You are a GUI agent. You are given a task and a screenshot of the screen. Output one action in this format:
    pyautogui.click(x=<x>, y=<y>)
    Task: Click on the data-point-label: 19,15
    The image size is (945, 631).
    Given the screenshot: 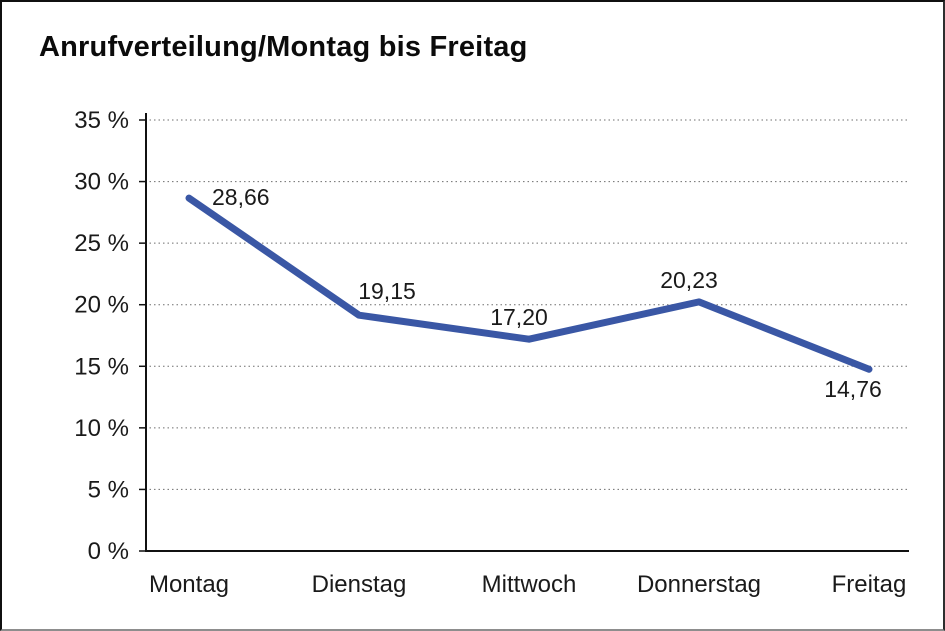 What is the action you would take?
    pyautogui.click(x=387, y=291)
    